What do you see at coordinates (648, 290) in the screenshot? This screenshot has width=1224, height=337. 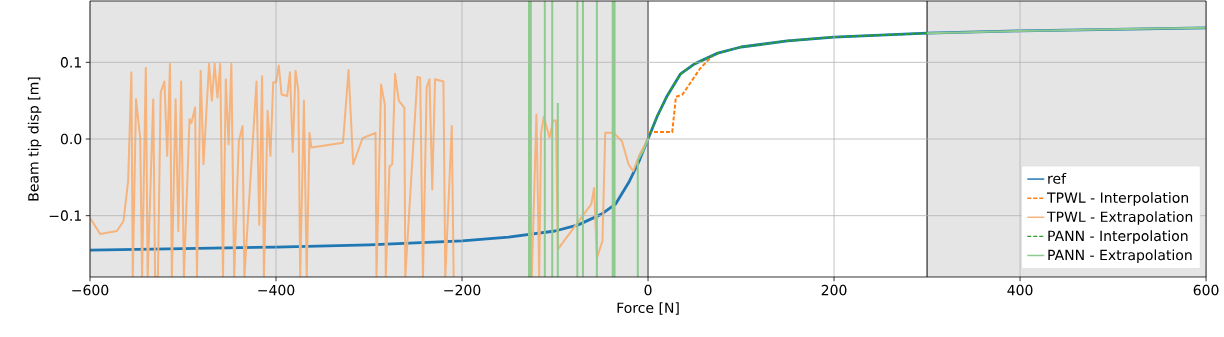 I see `x-tick-label: 0` at bounding box center [648, 290].